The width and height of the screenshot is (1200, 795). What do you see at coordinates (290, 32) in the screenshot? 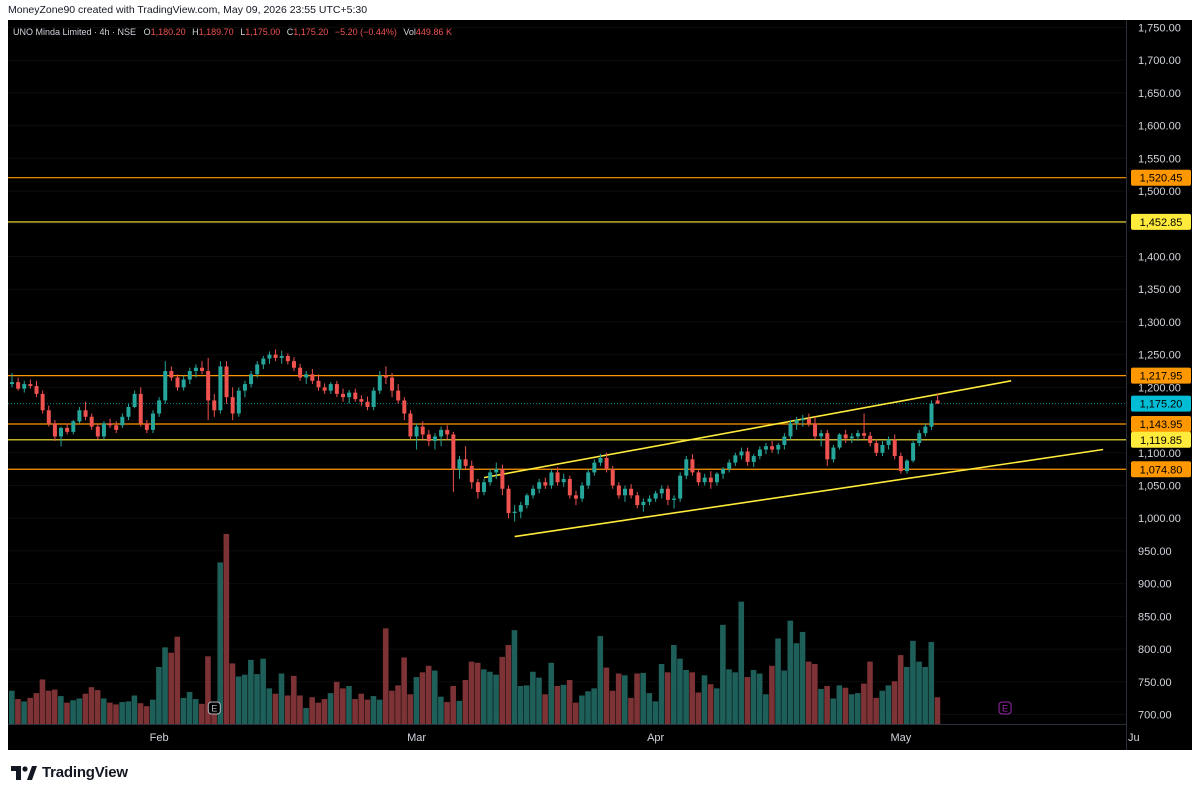
I see `legend-close-label: C` at bounding box center [290, 32].